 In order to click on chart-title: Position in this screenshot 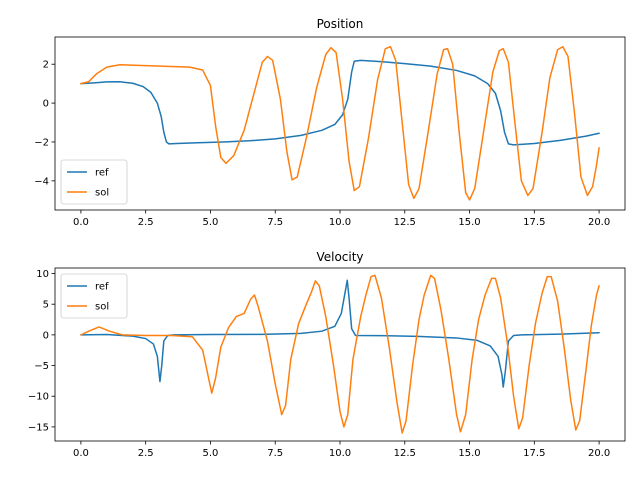, I will do `click(340, 24)`.